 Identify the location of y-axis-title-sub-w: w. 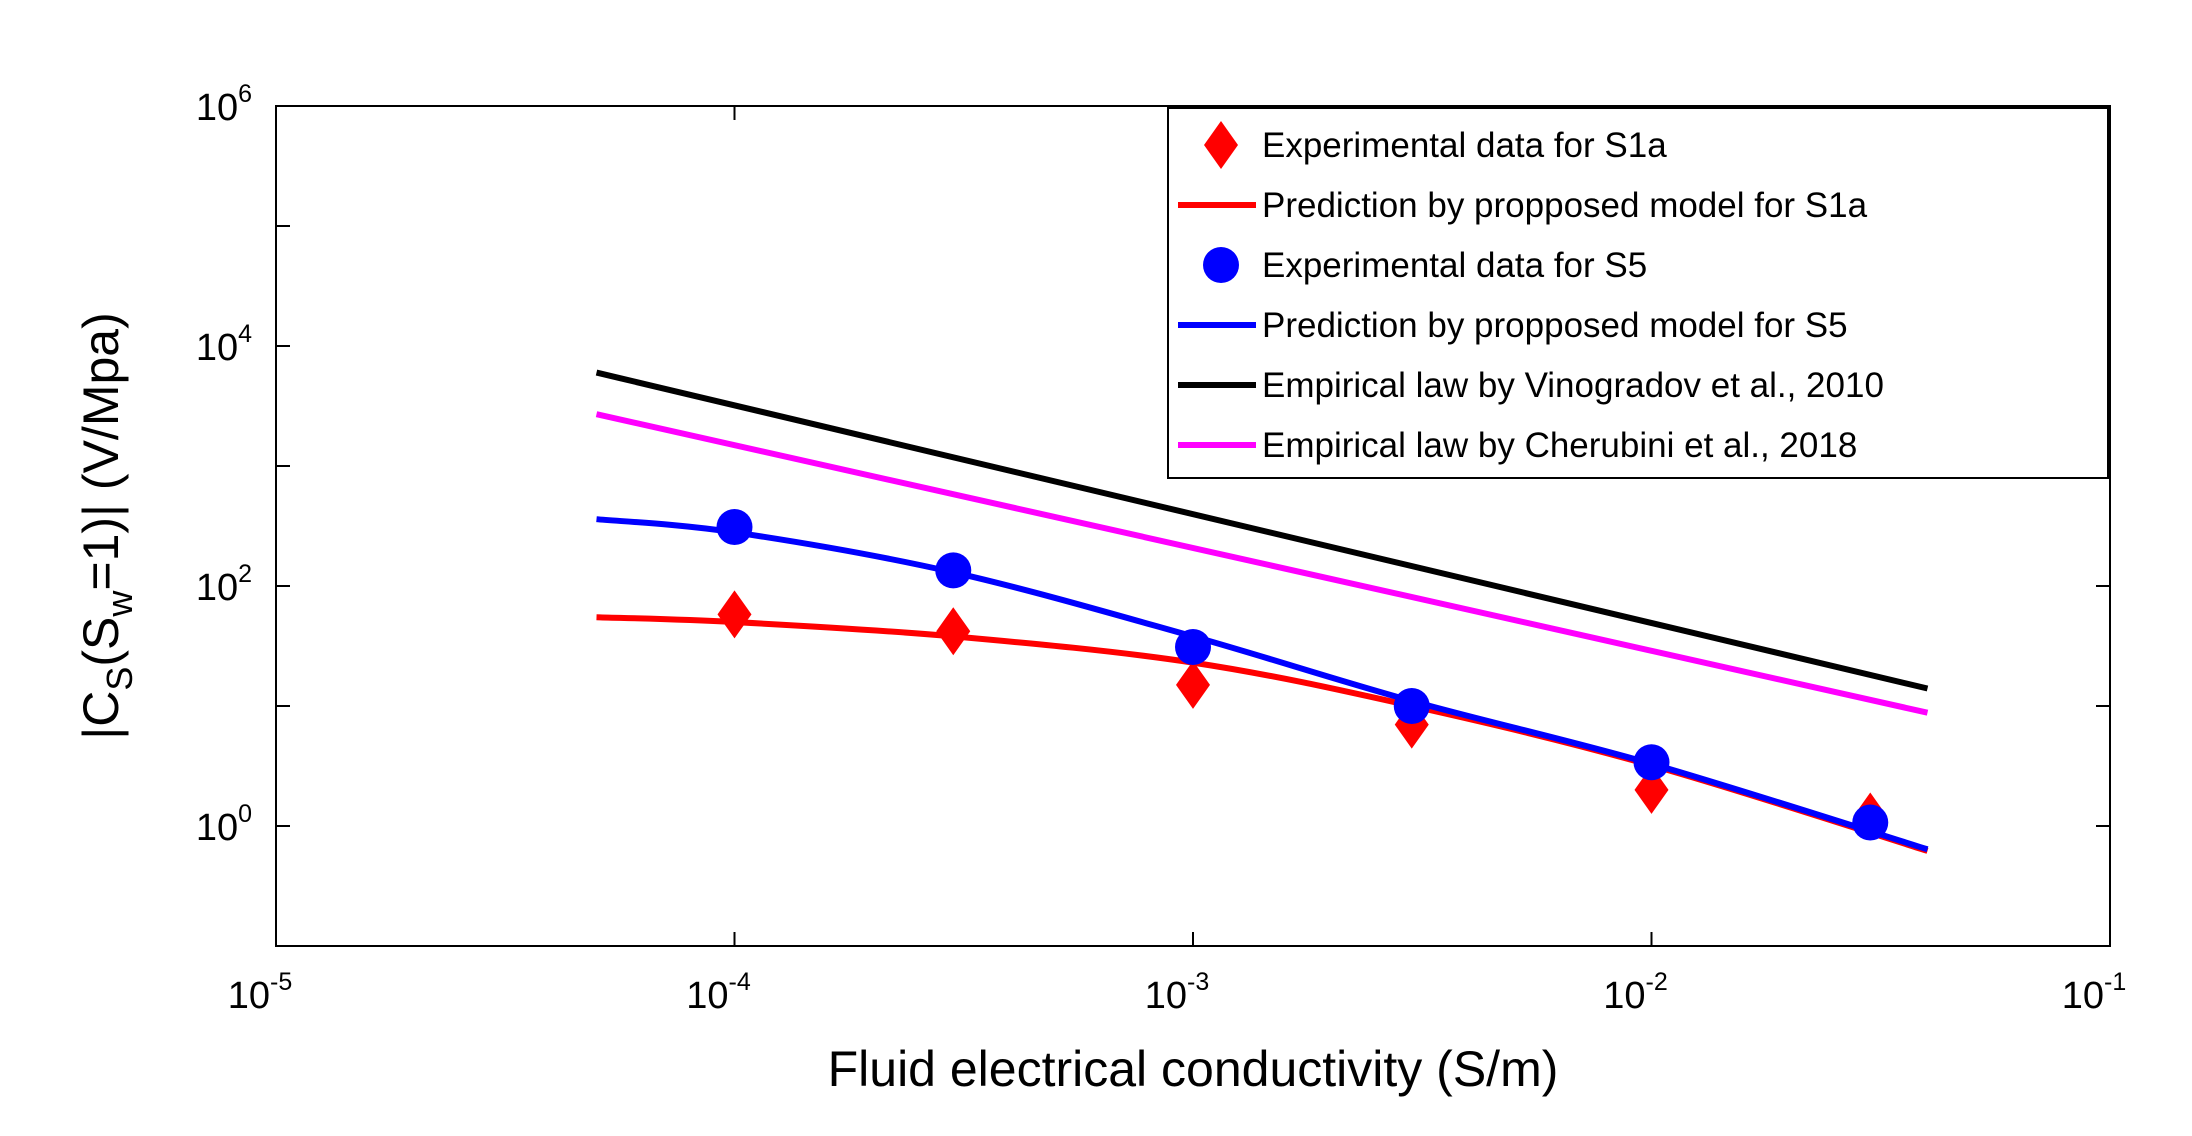
(119, 604).